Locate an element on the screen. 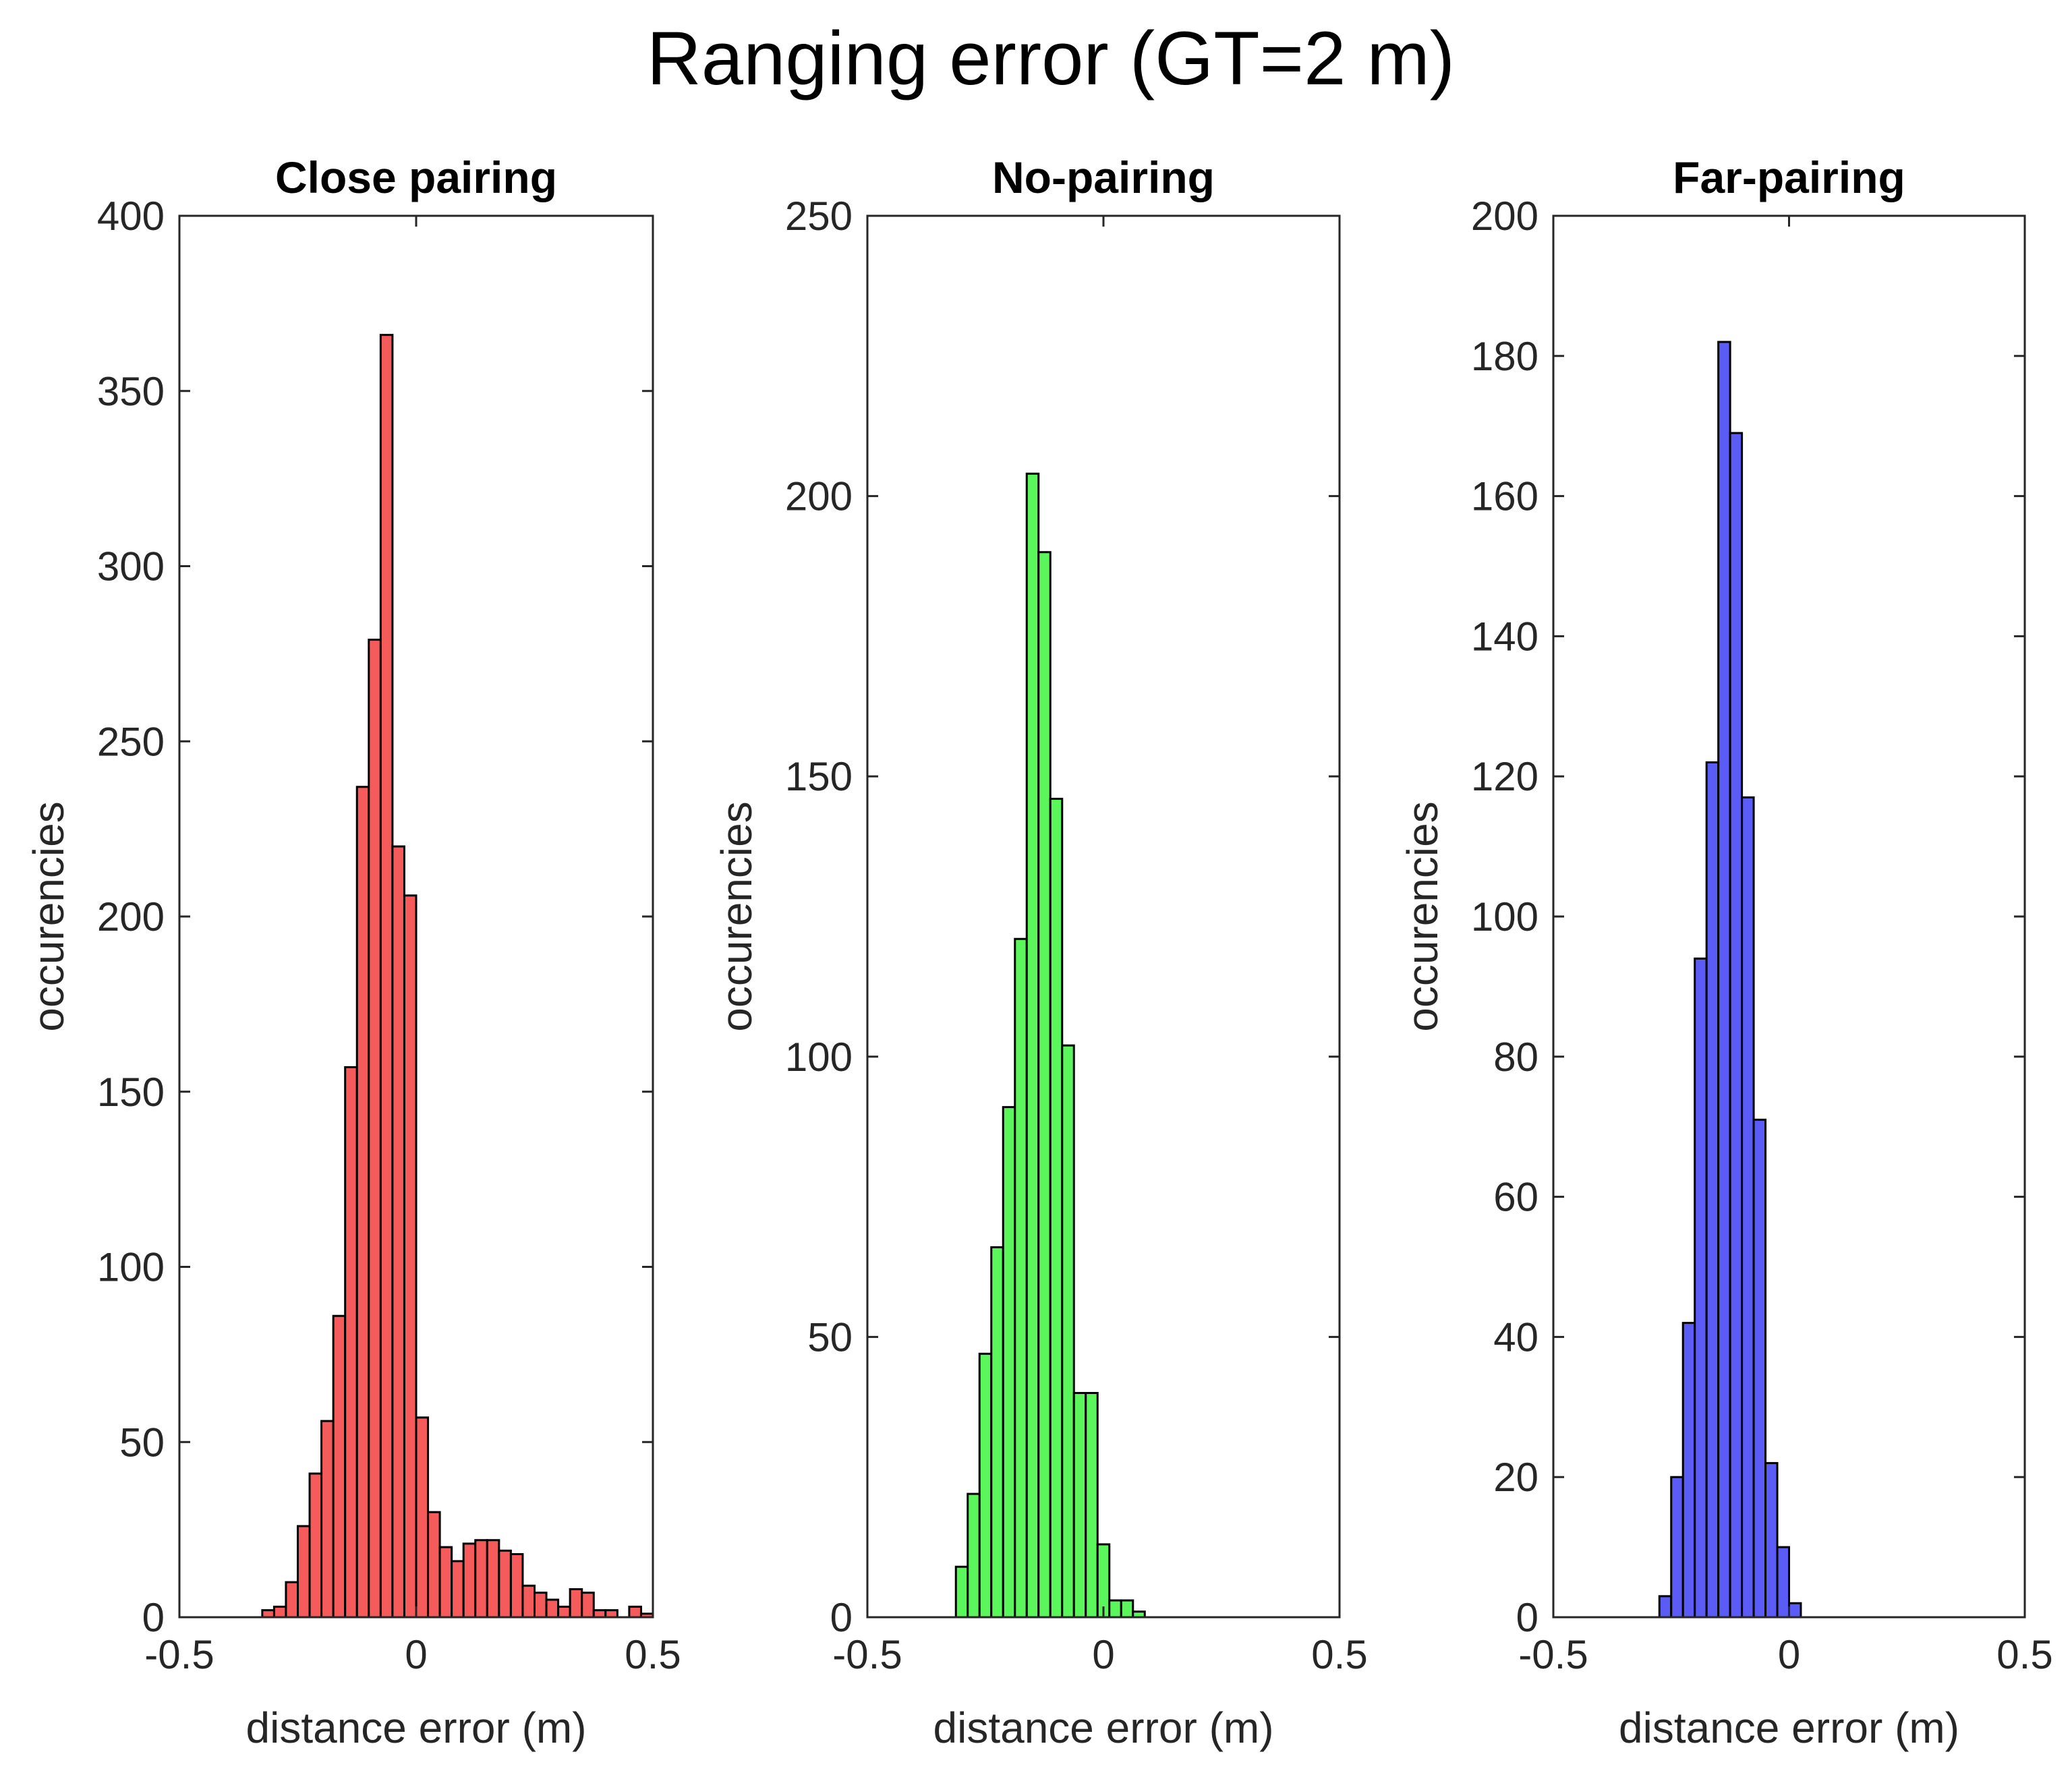  close-pairing-ytick-label: 300 is located at coordinates (131, 566).